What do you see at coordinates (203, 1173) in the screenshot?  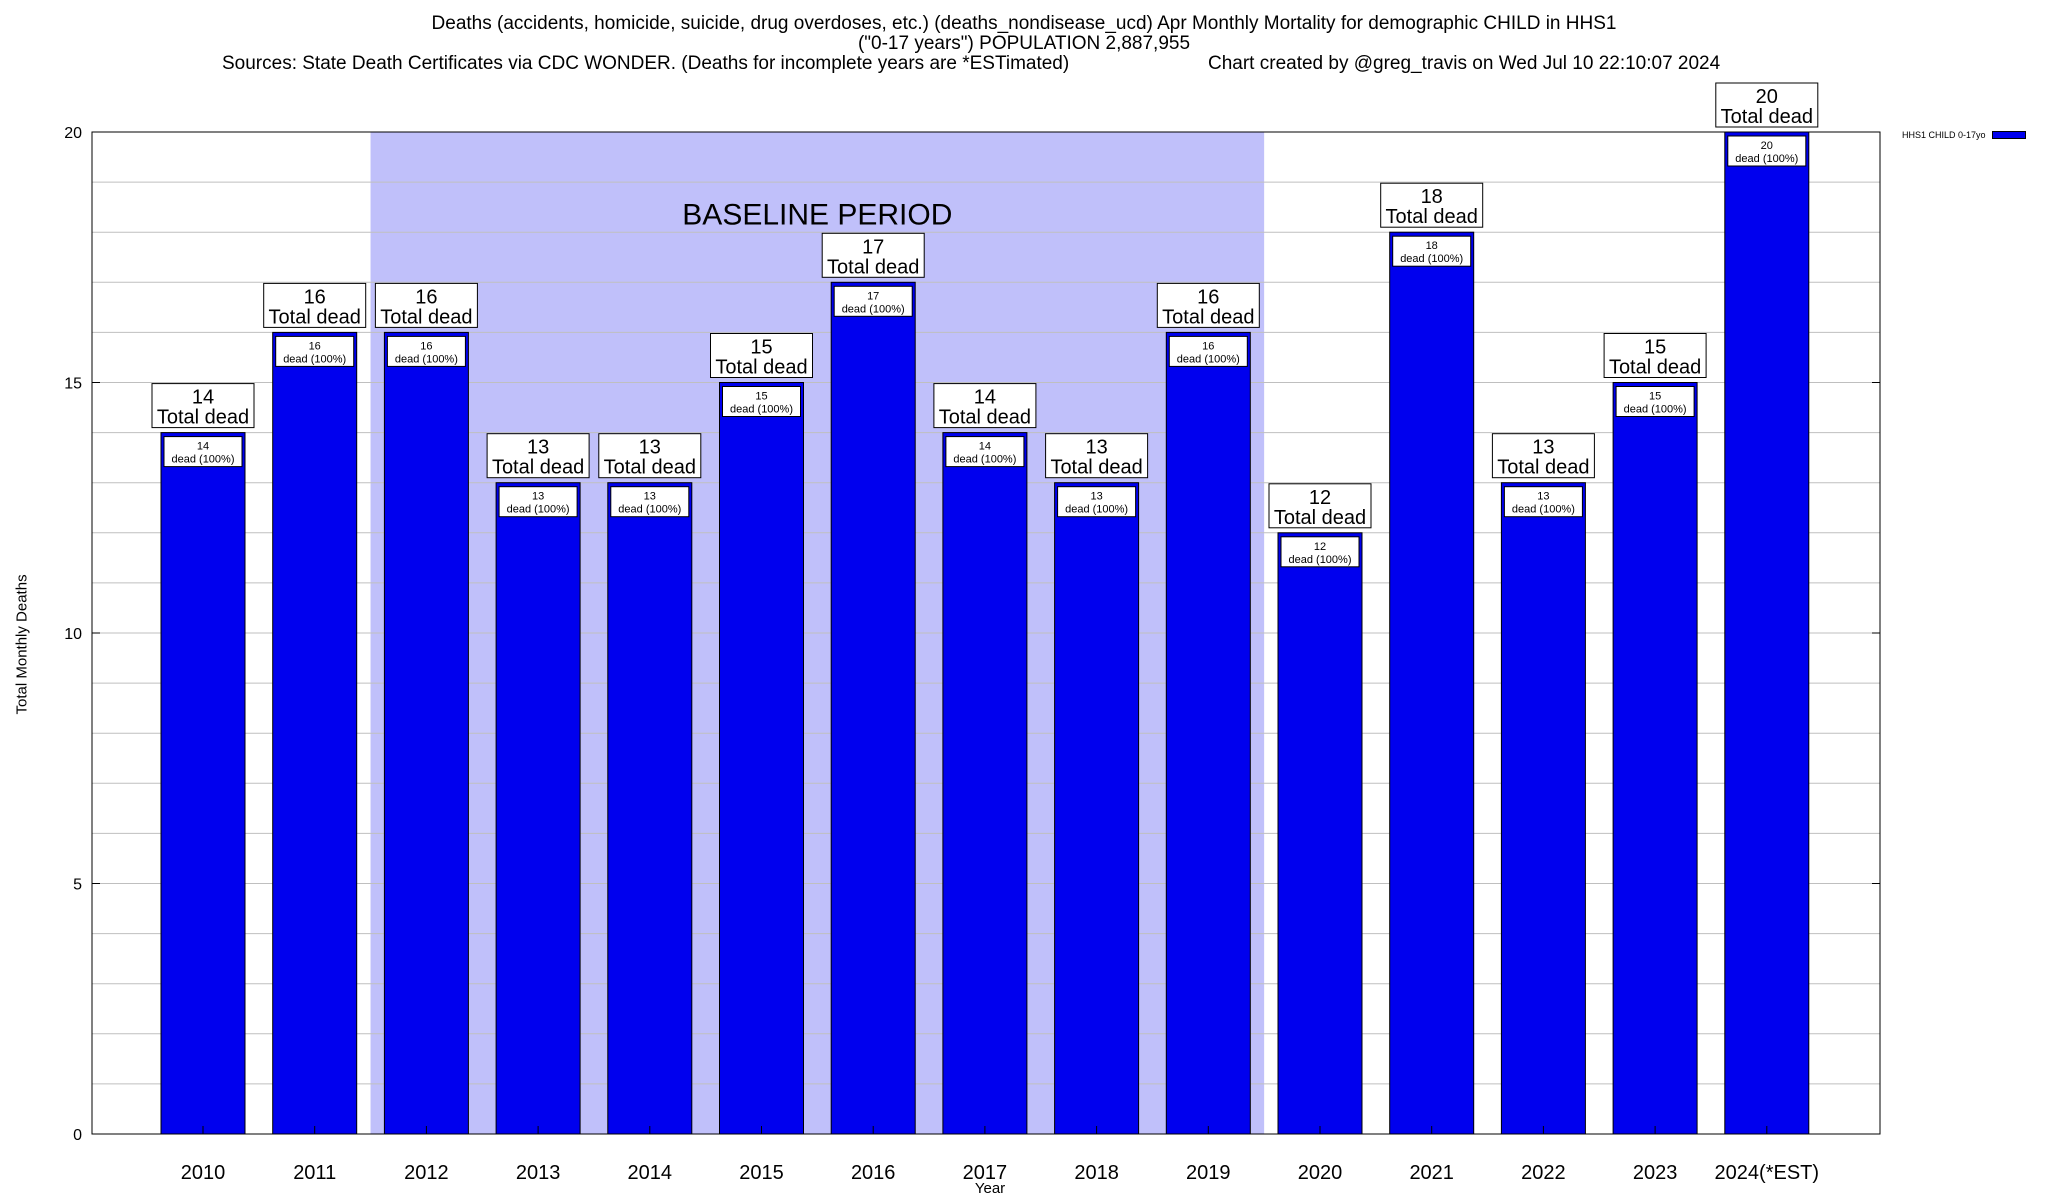 I see `x-tick-label: 2010` at bounding box center [203, 1173].